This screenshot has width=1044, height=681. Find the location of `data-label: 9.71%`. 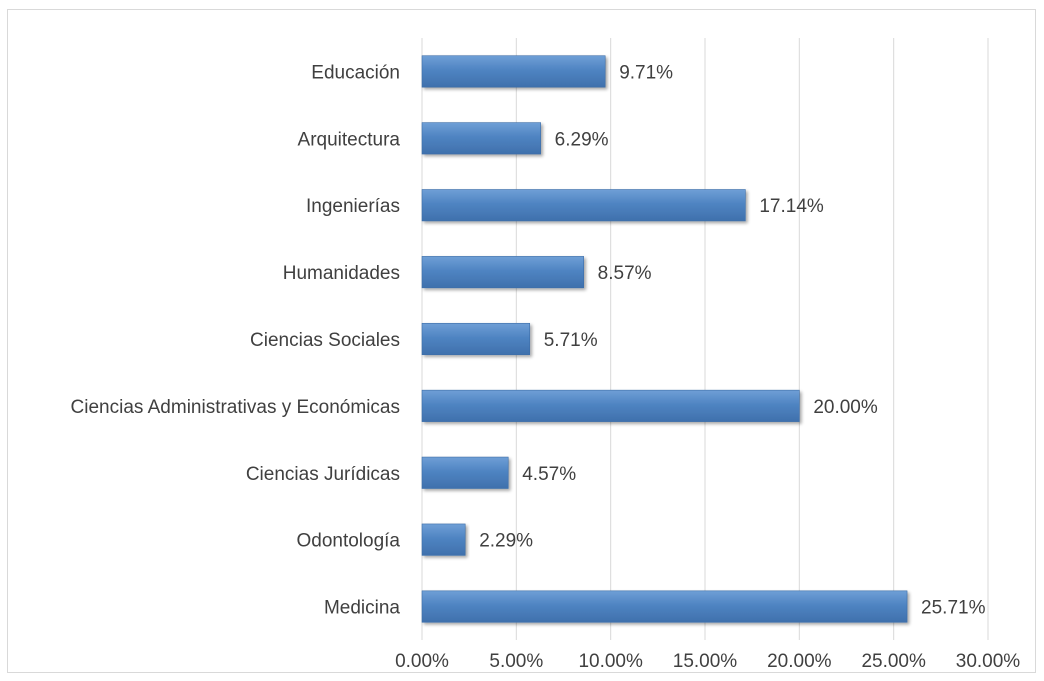

data-label: 9.71% is located at coordinates (646, 72).